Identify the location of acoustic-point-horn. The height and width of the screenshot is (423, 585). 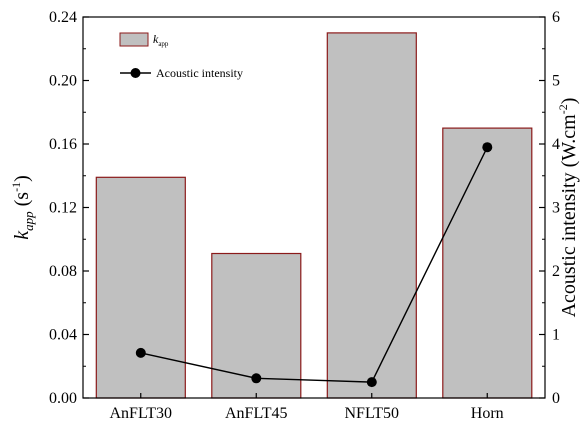
(487, 147).